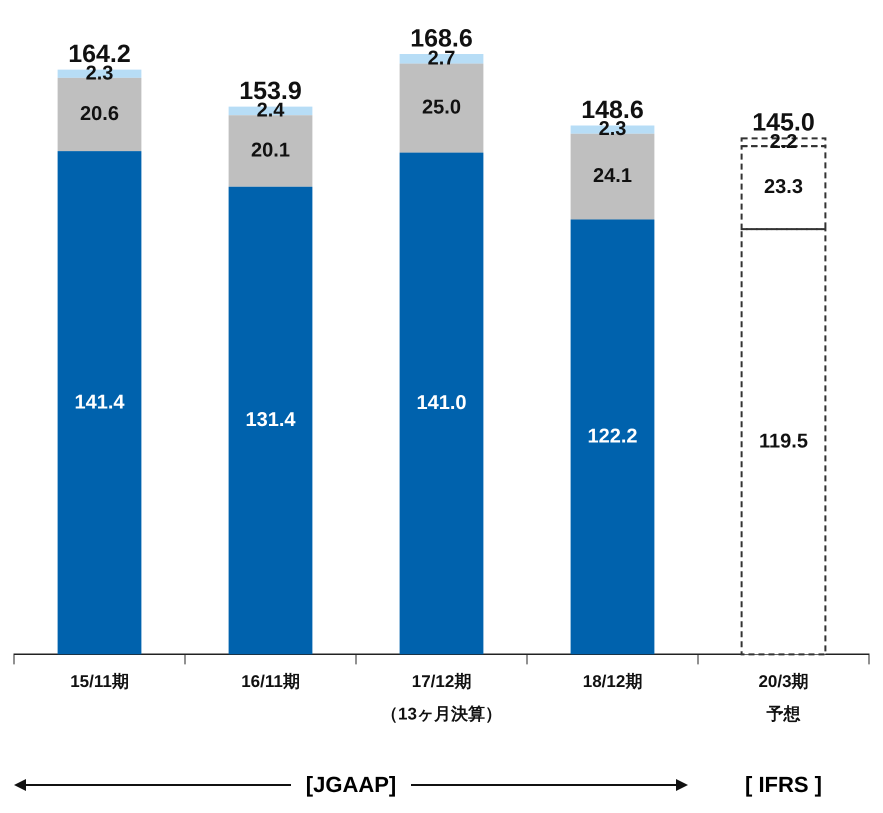 Image resolution: width=883 pixels, height=813 pixels. What do you see at coordinates (783, 698) in the screenshot?
I see `x-tick-label: 20/3期予想` at bounding box center [783, 698].